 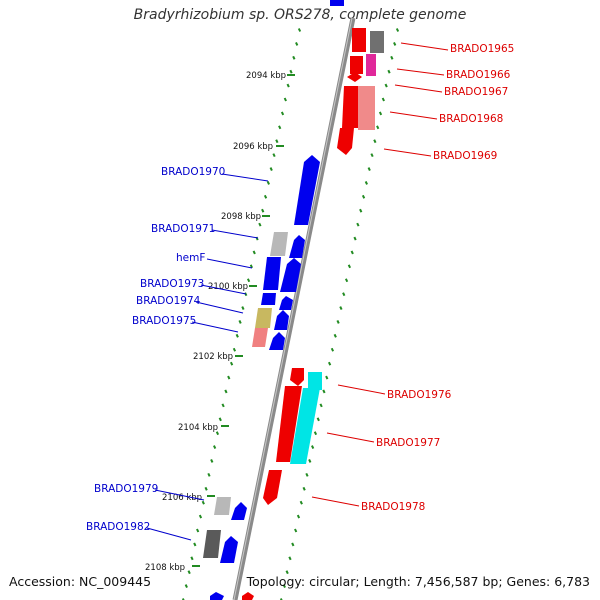 I want to click on leader-brado1971, so click(x=235, y=234).